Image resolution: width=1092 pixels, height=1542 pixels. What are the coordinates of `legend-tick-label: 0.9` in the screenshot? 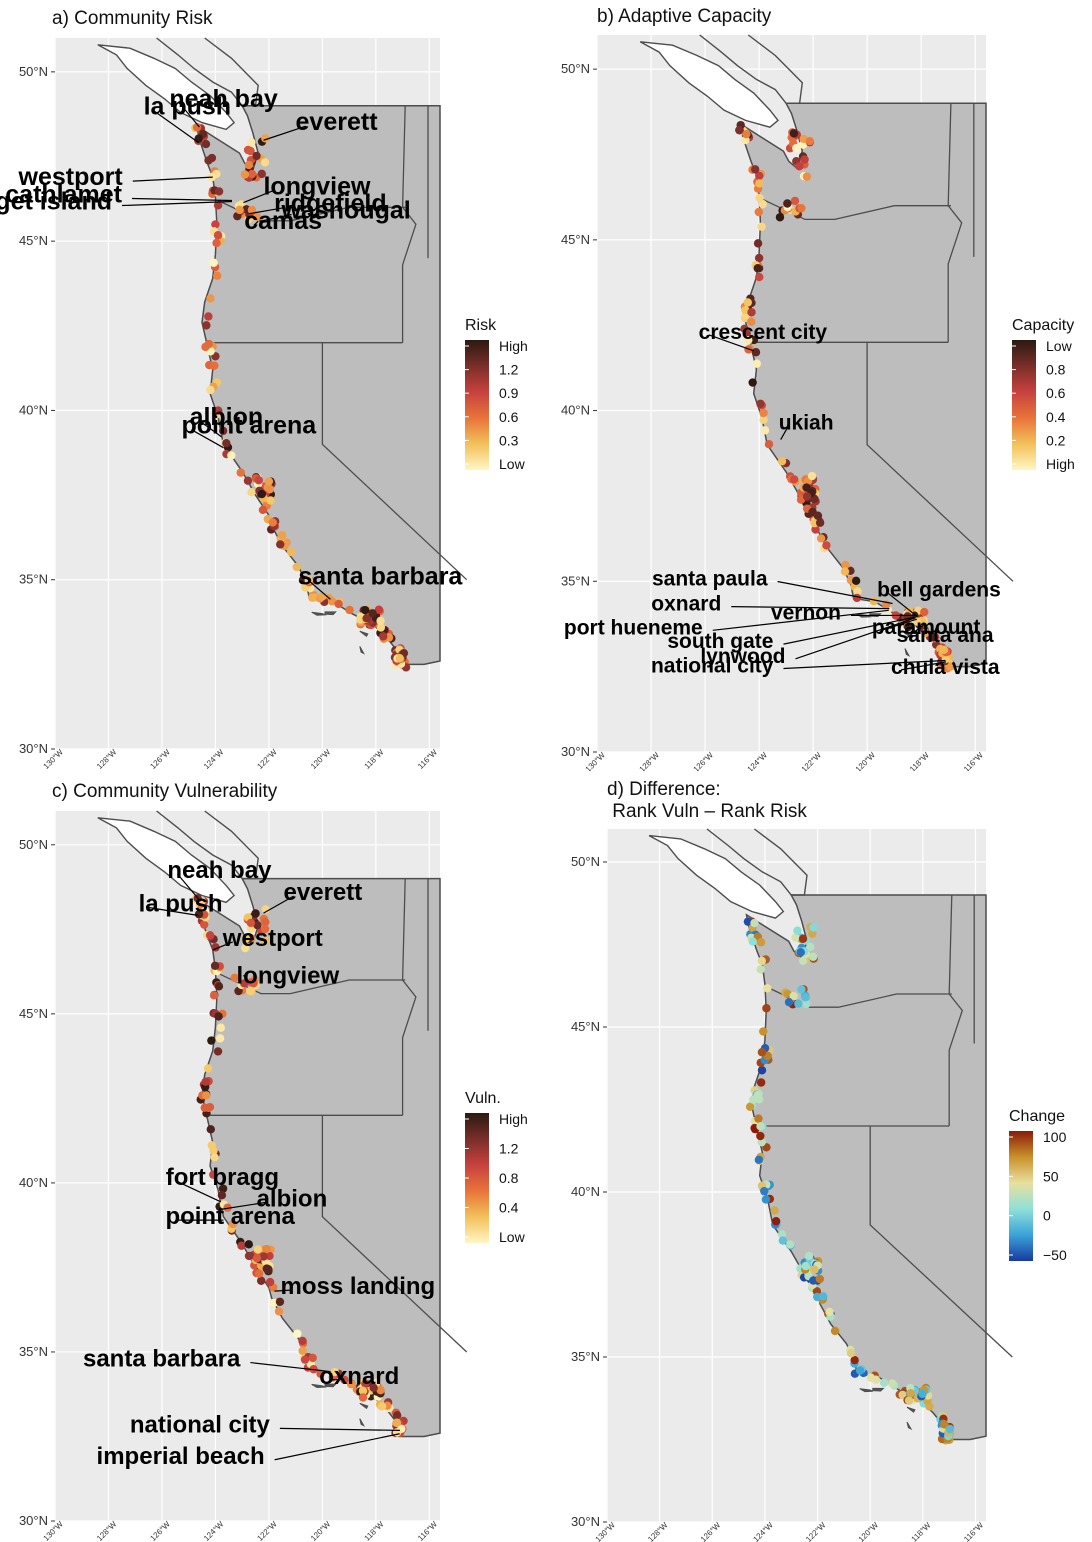 It's located at (509, 393).